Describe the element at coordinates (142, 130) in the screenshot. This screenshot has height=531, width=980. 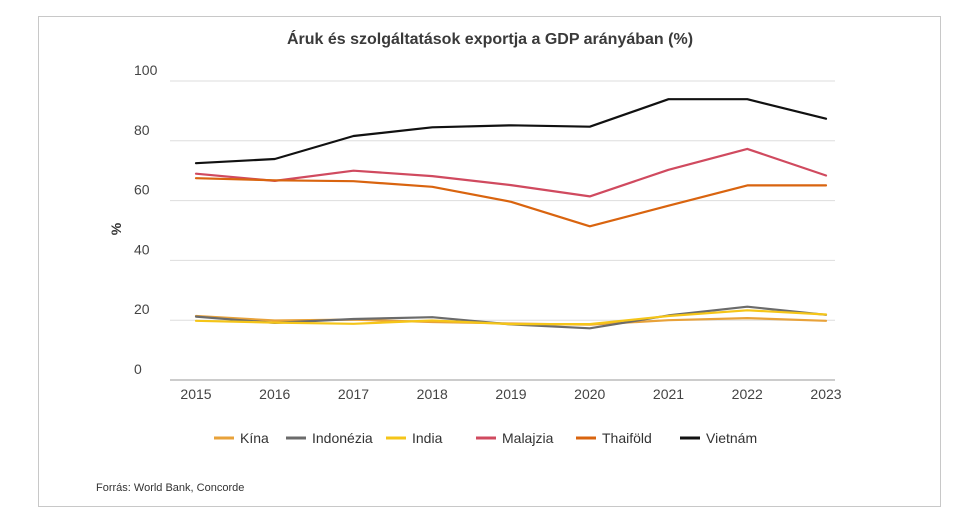
I see `y-tick-label: 80` at that location.